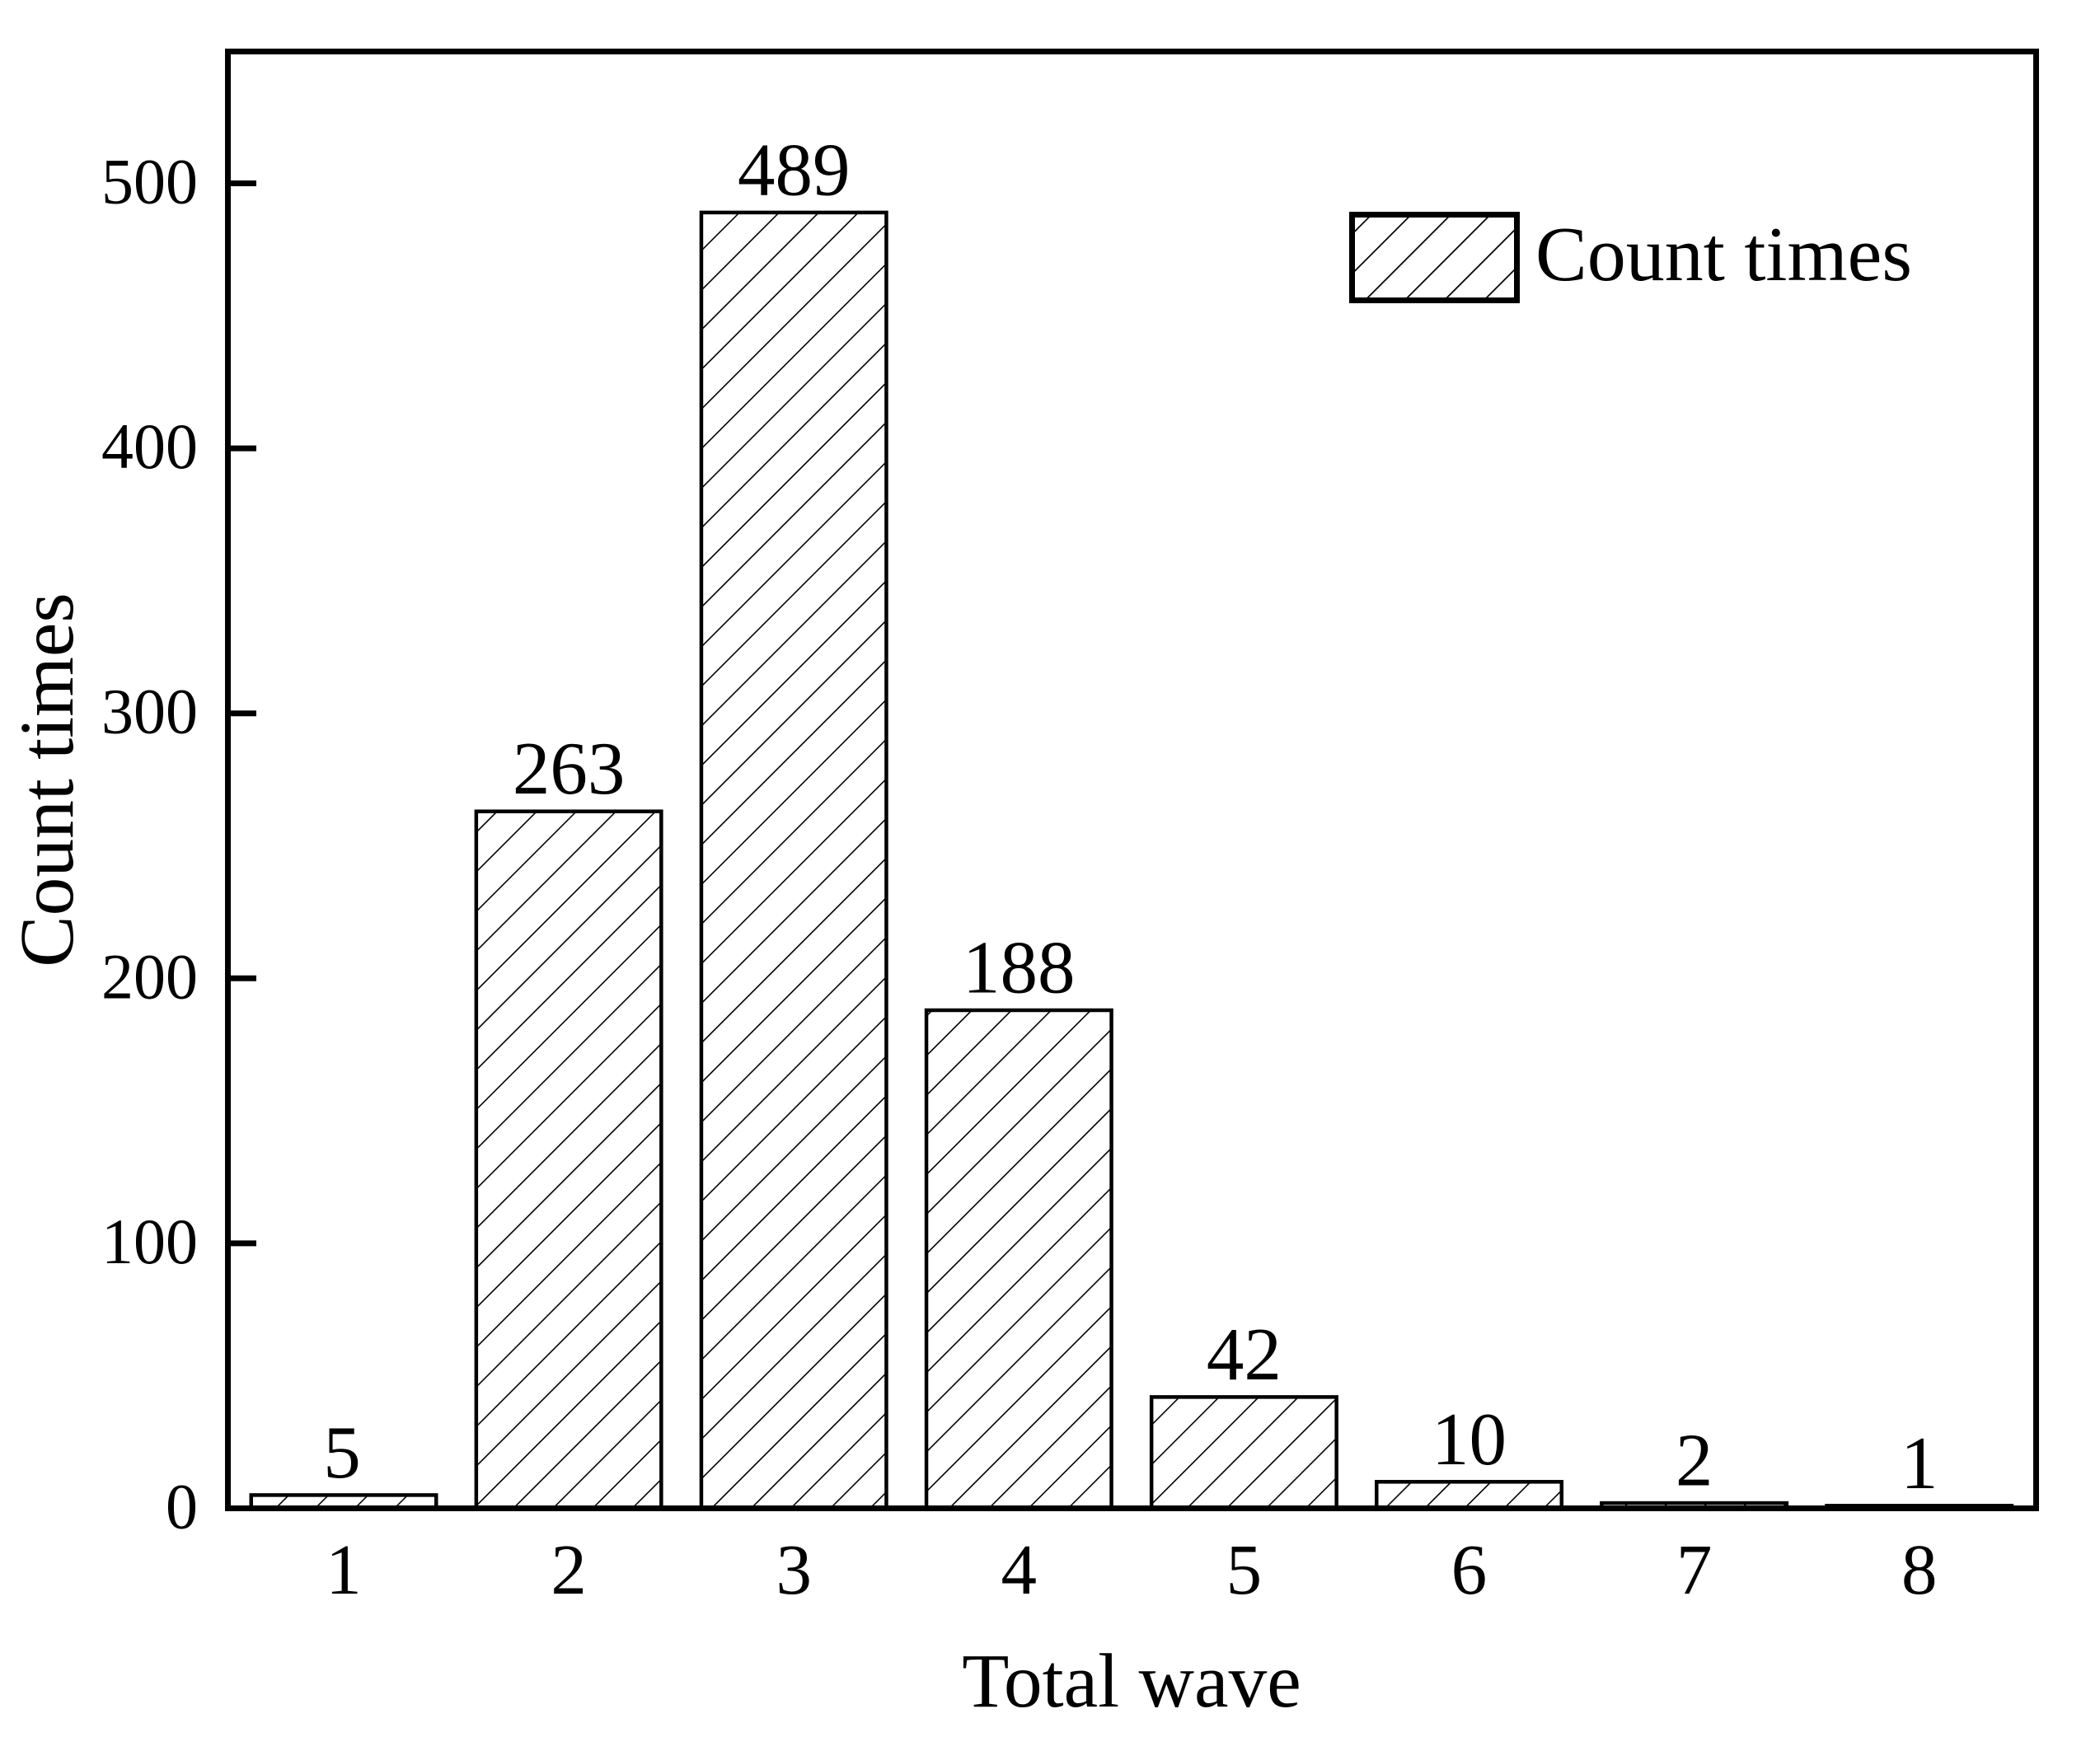  Describe the element at coordinates (794, 1569) in the screenshot. I see `svg-text: 3` at that location.